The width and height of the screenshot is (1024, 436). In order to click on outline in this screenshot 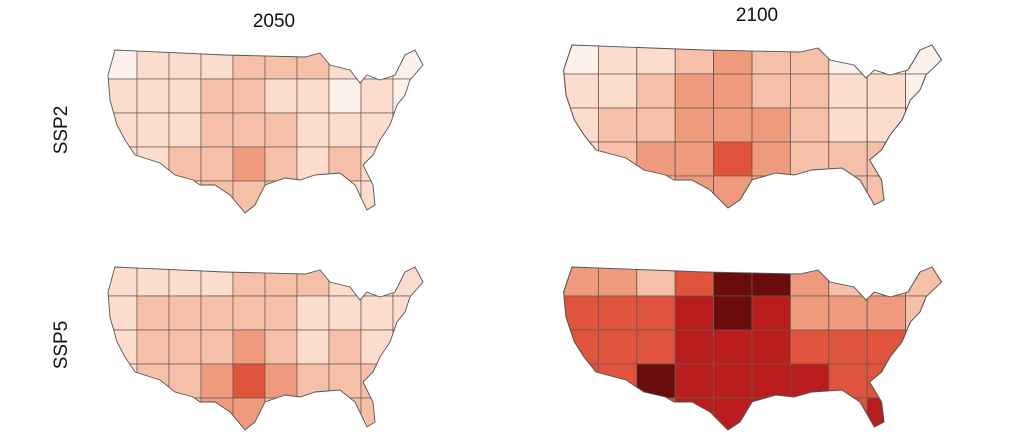, I will do `click(265, 131)`.